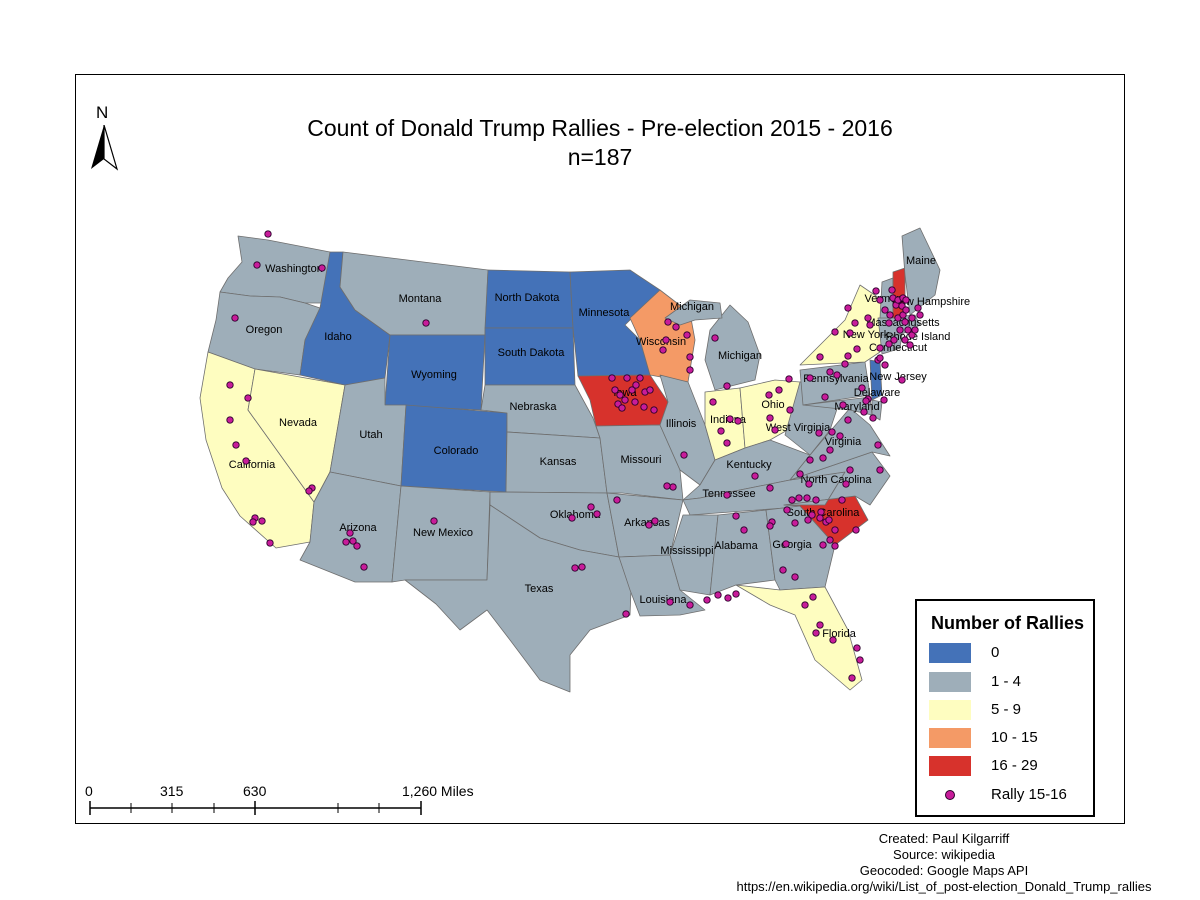 The width and height of the screenshot is (1200, 900). Describe the element at coordinates (663, 600) in the screenshot. I see `state-label-la: Louisiana` at that location.